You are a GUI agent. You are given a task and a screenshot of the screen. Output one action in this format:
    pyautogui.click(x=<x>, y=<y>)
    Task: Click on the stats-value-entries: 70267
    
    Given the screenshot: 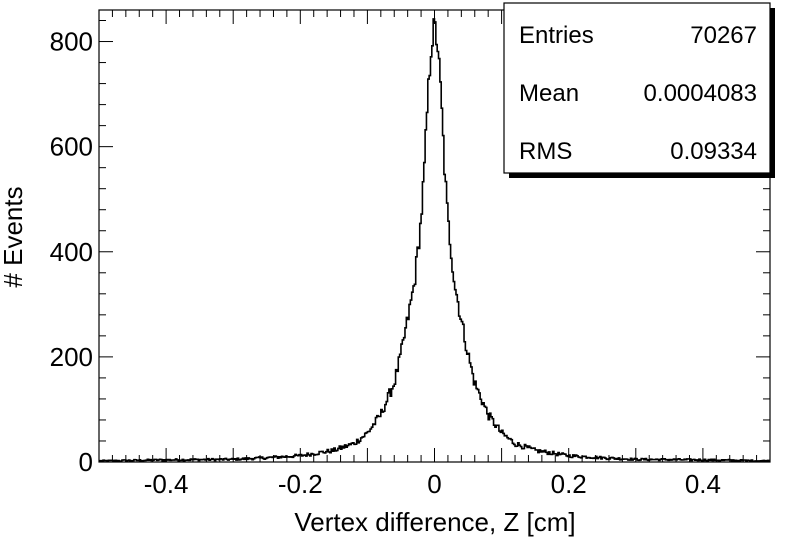 What is the action you would take?
    pyautogui.click(x=723, y=35)
    